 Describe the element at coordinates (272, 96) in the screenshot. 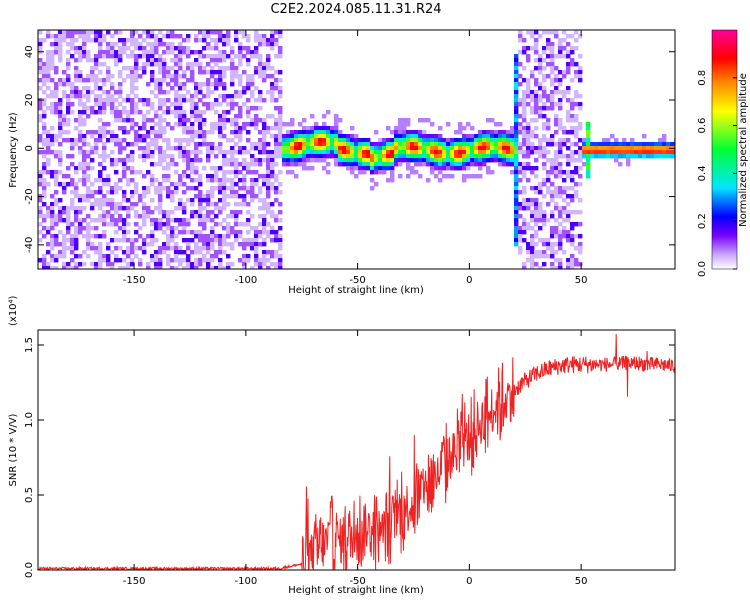

I see `spectrogram-cell-1950` at that location.